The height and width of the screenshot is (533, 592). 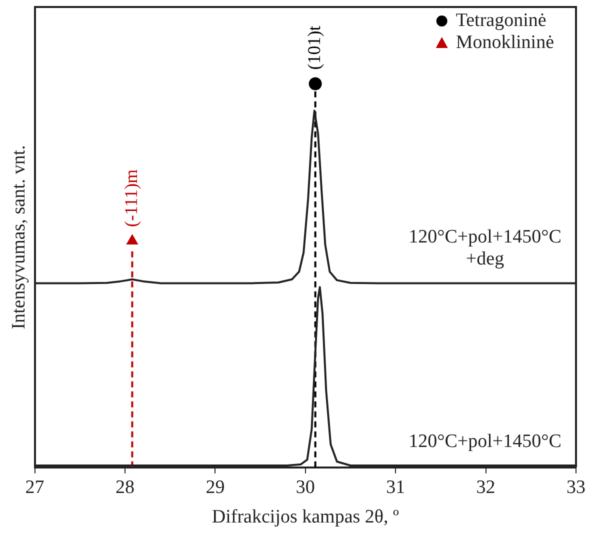 I want to click on x-tick-label: 31, so click(x=396, y=487).